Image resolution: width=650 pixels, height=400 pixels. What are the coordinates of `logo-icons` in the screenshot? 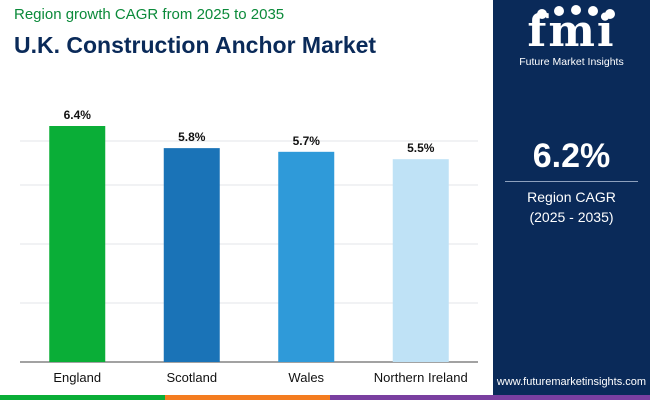 It's located at (576, 12).